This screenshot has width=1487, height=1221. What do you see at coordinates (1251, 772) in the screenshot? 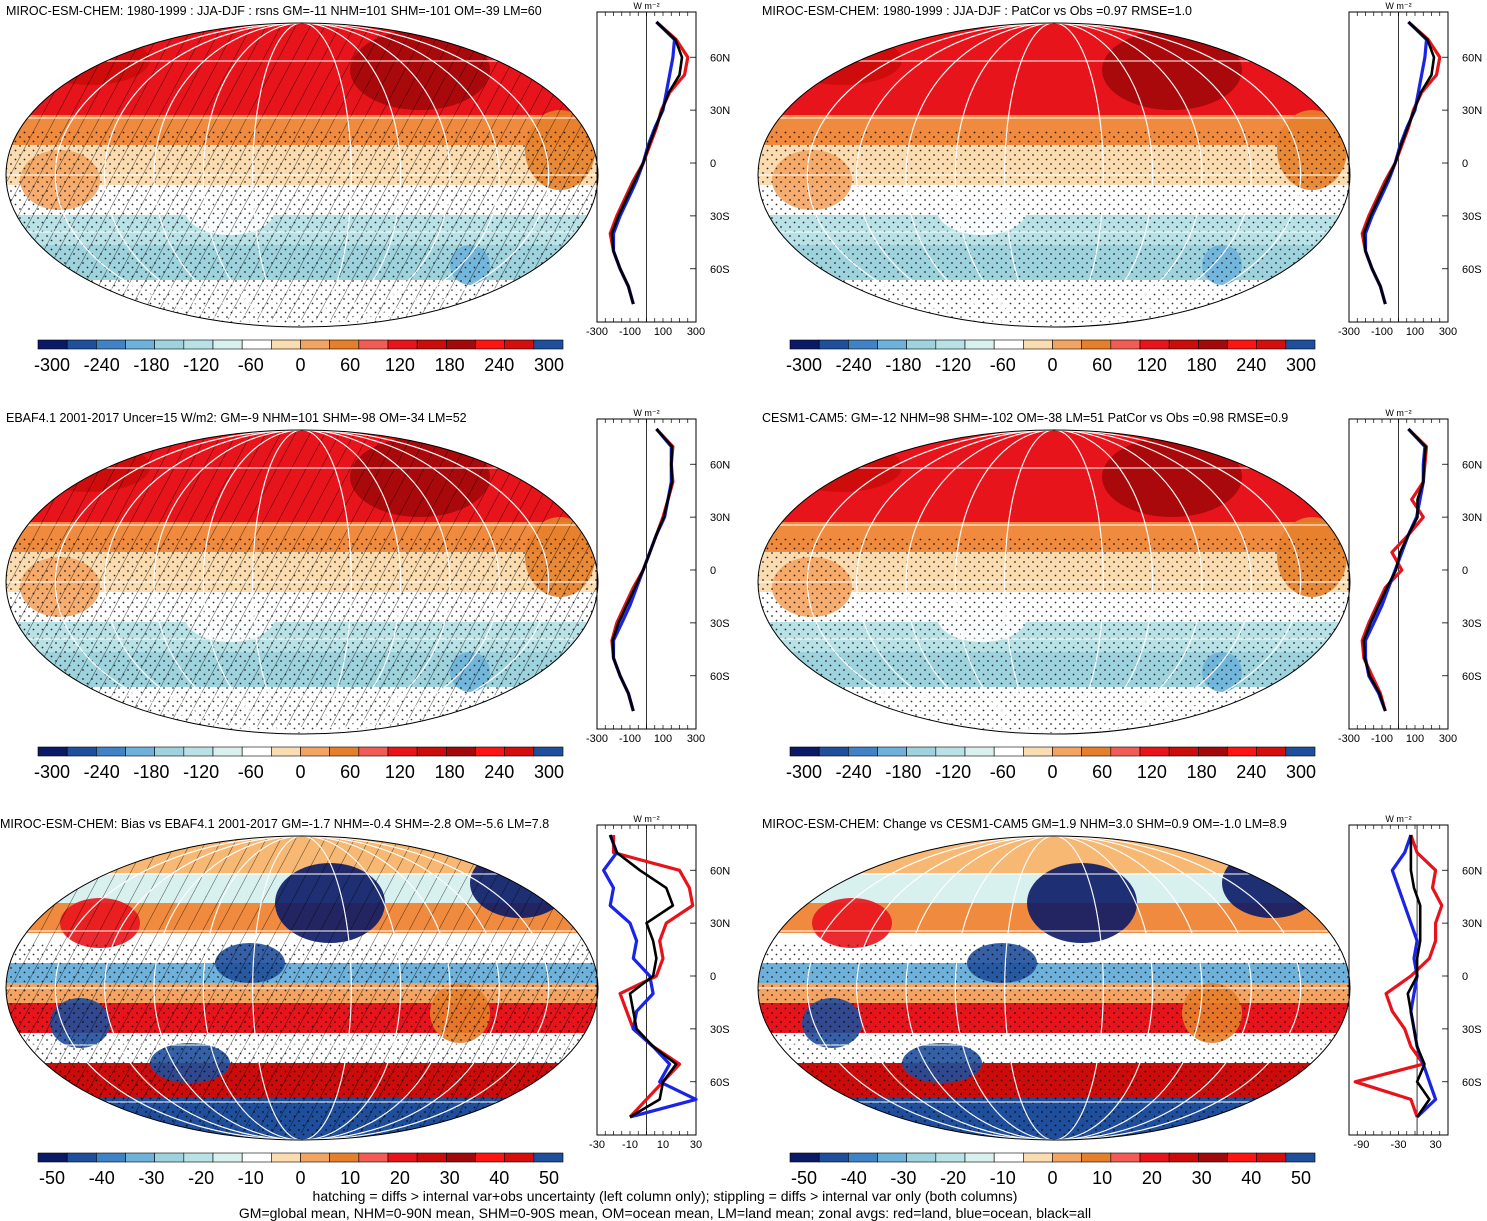
I see `colorbar-tick-label: 240` at bounding box center [1251, 772].